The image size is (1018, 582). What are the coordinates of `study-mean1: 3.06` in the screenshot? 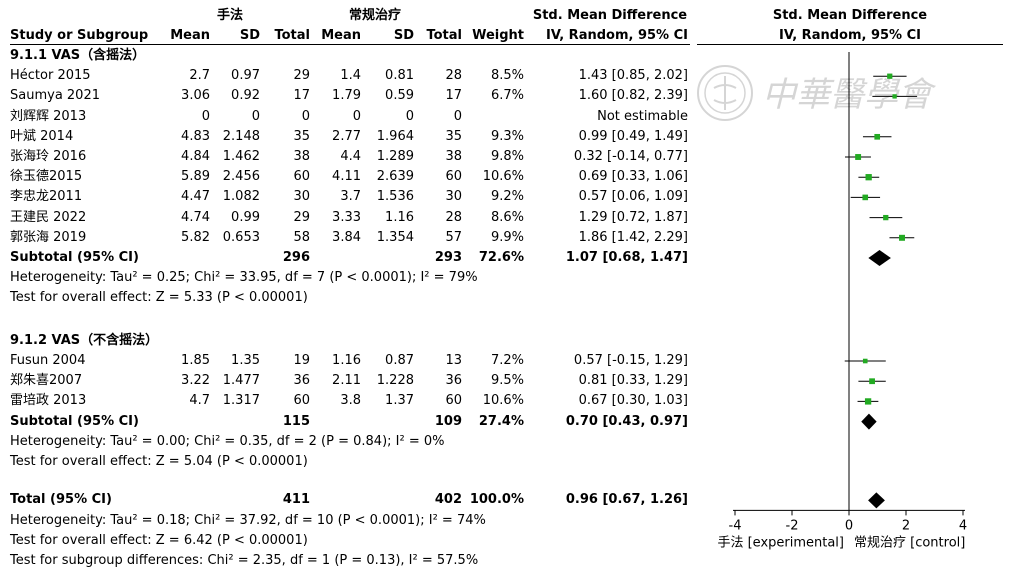 It's located at (195, 96).